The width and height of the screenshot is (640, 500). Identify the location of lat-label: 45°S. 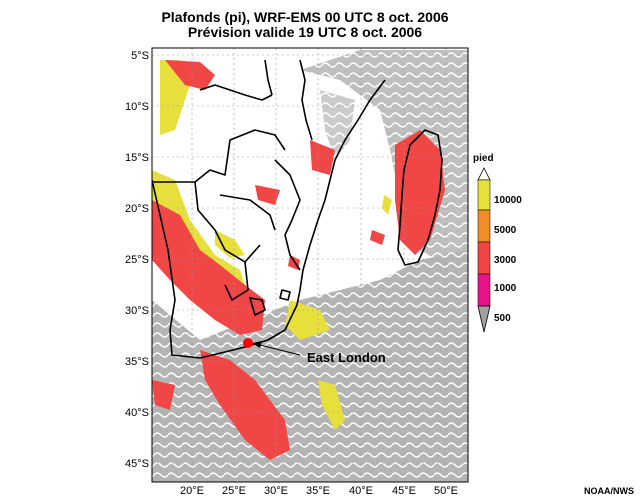
(137, 464).